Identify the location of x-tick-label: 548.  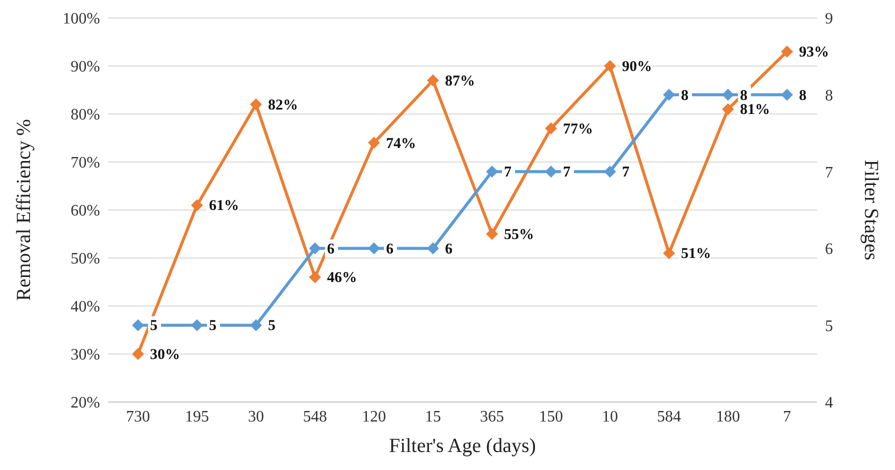
(315, 417).